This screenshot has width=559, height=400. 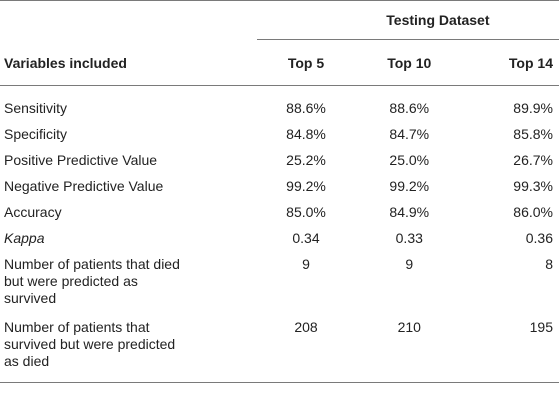 I want to click on cell-top5: 9, so click(x=306, y=264).